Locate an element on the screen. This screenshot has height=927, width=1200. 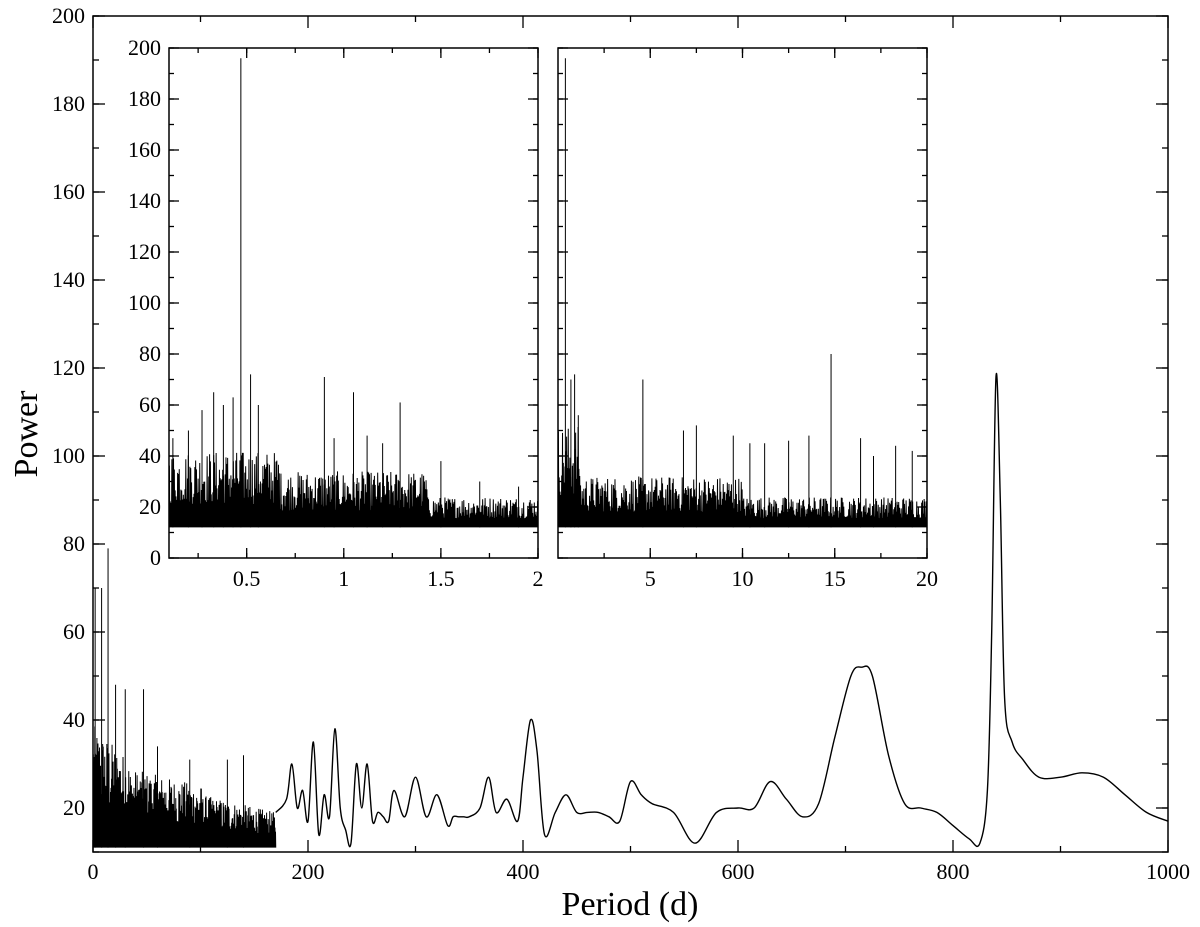
x-tick-label: 2 is located at coordinates (538, 578).